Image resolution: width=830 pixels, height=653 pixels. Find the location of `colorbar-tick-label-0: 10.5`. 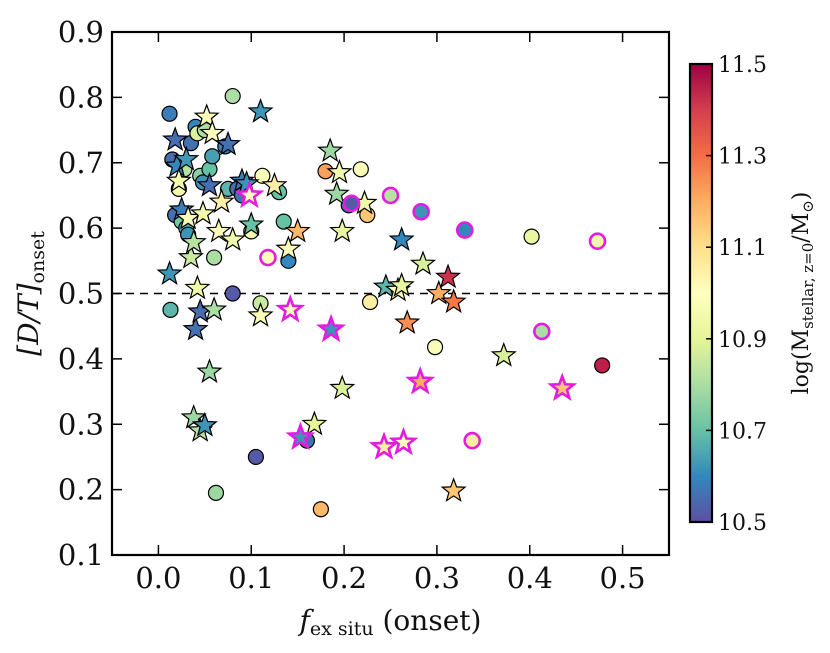

colorbar-tick-label-0: 10.5 is located at coordinates (742, 523).